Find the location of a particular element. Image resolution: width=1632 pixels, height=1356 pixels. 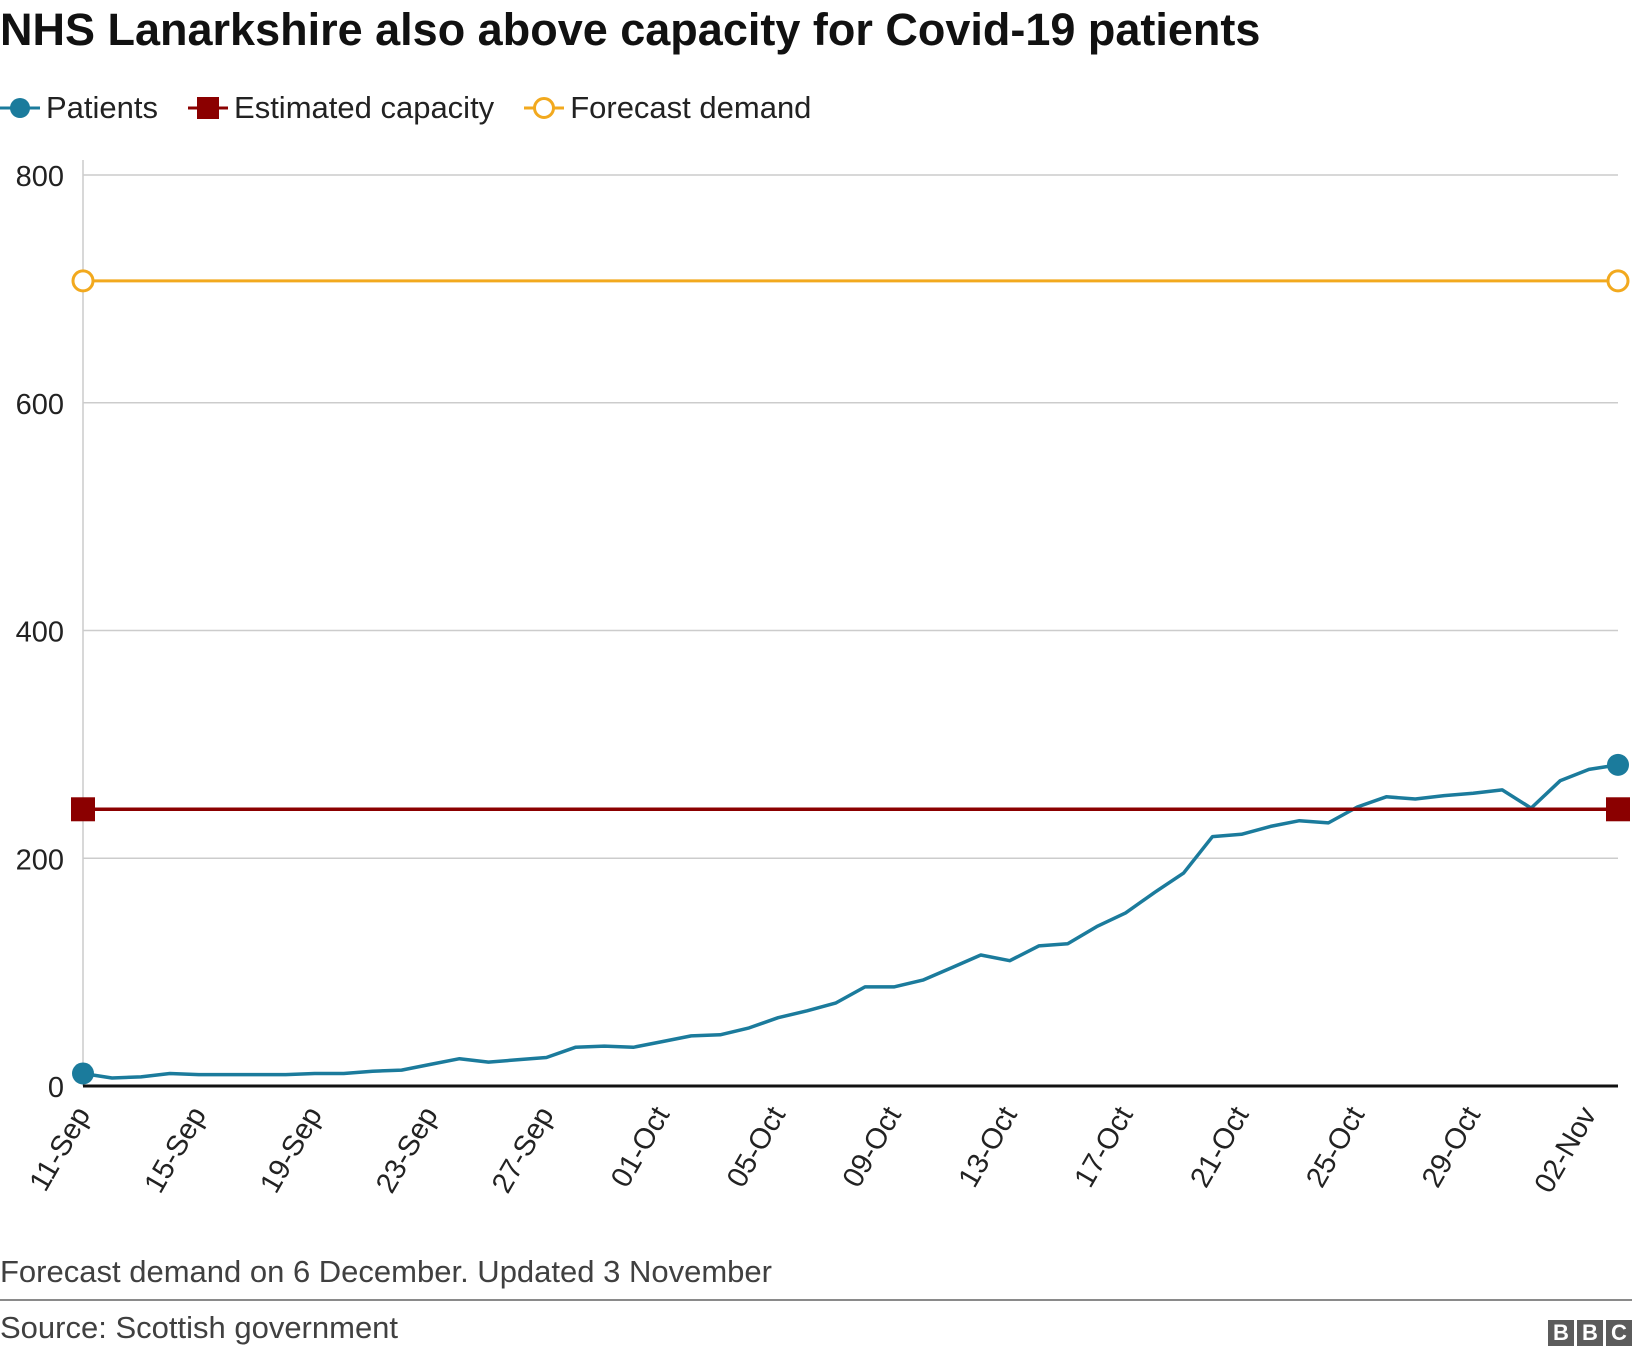

x-tick-label: 02-Nov is located at coordinates (1566, 1149).